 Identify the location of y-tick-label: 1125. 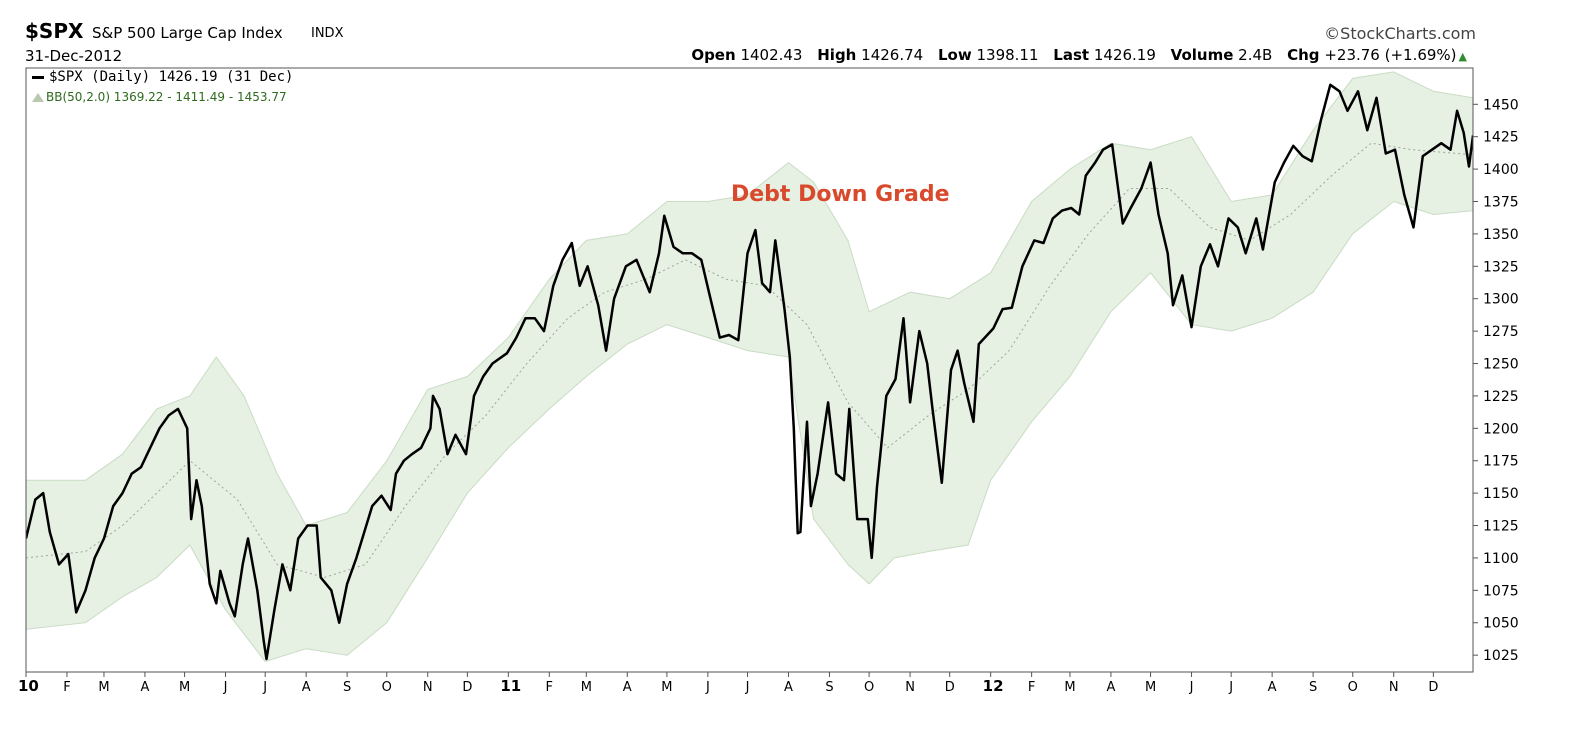
(1501, 527).